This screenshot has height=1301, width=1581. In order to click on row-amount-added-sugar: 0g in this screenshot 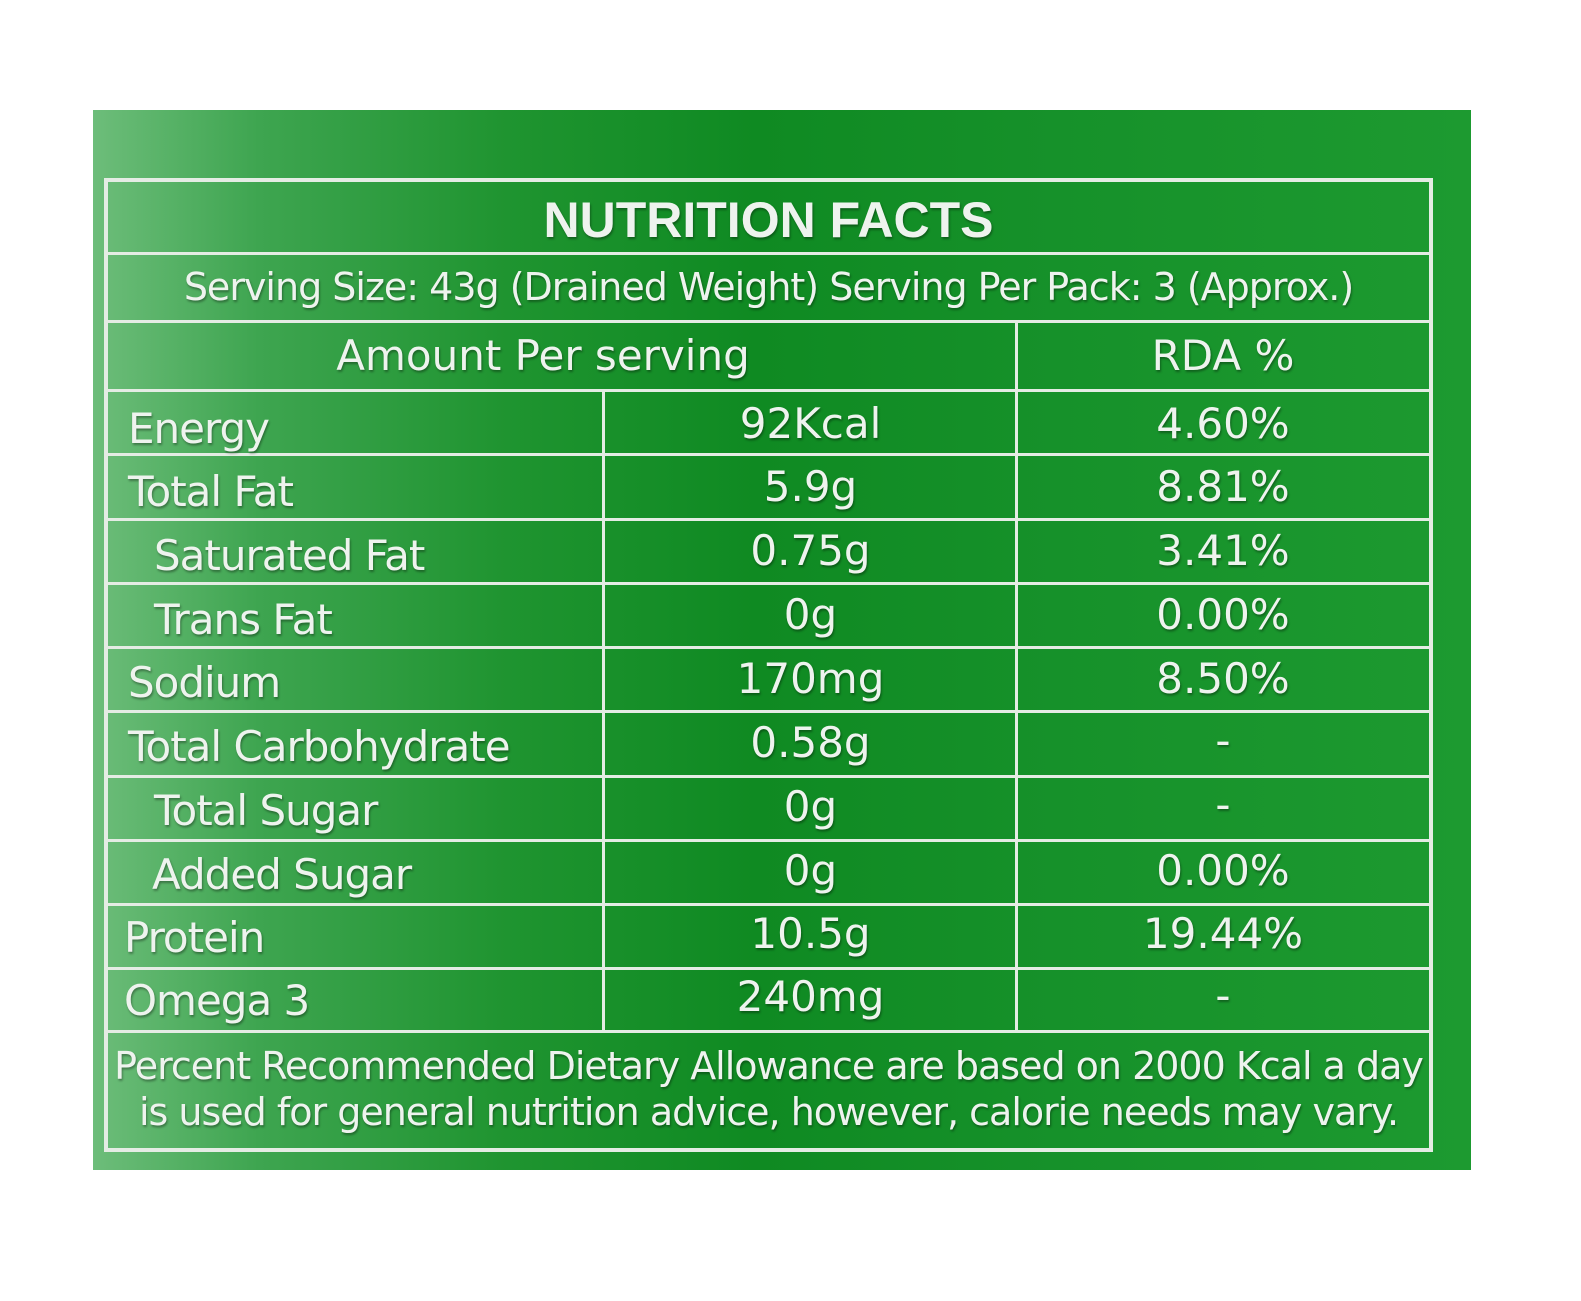, I will do `click(810, 870)`.